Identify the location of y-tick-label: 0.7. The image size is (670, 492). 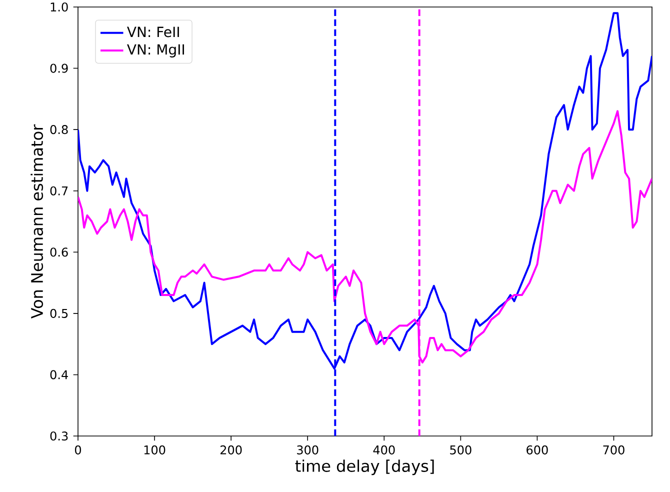
(59, 191).